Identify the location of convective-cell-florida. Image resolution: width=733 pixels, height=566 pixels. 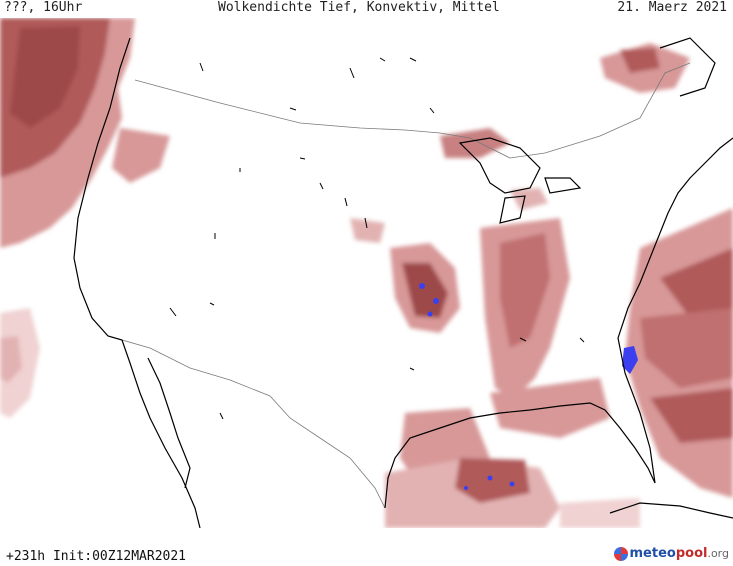
(630, 360).